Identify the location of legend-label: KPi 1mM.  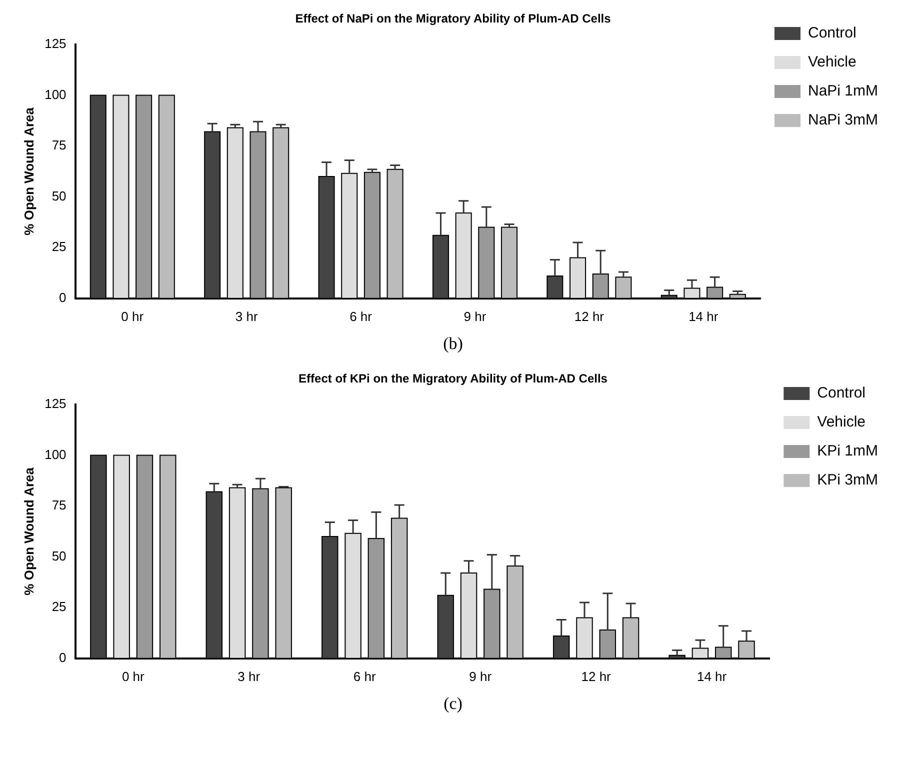
(847, 451).